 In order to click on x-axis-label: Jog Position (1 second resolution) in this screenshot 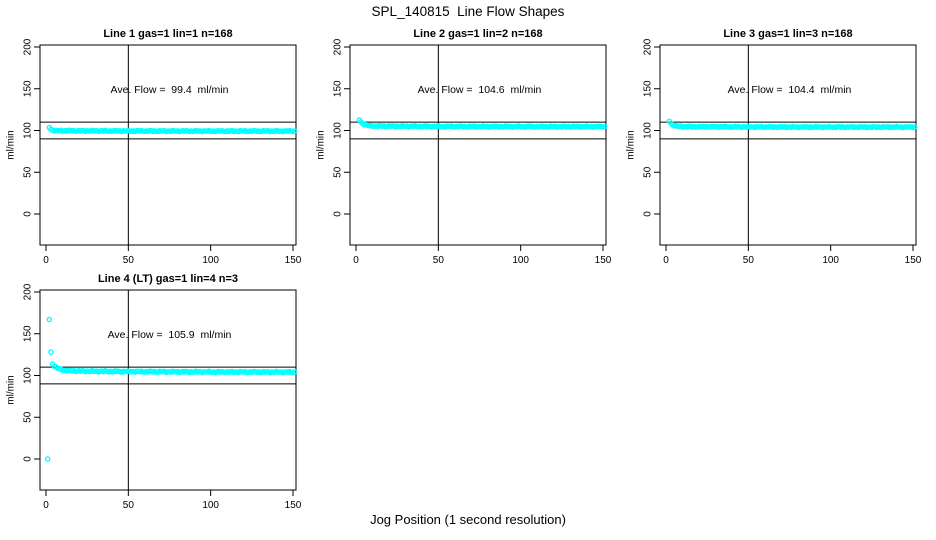, I will do `click(468, 519)`.